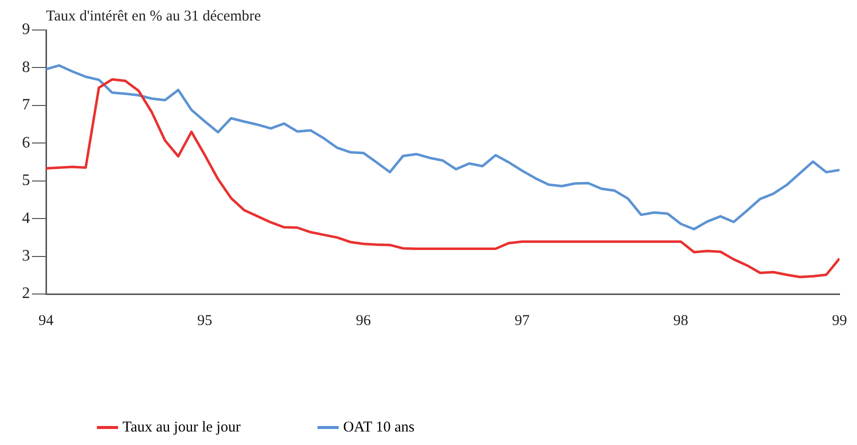 This screenshot has height=445, width=857. Describe the element at coordinates (26, 29) in the screenshot. I see `y-tick-label: 9` at that location.